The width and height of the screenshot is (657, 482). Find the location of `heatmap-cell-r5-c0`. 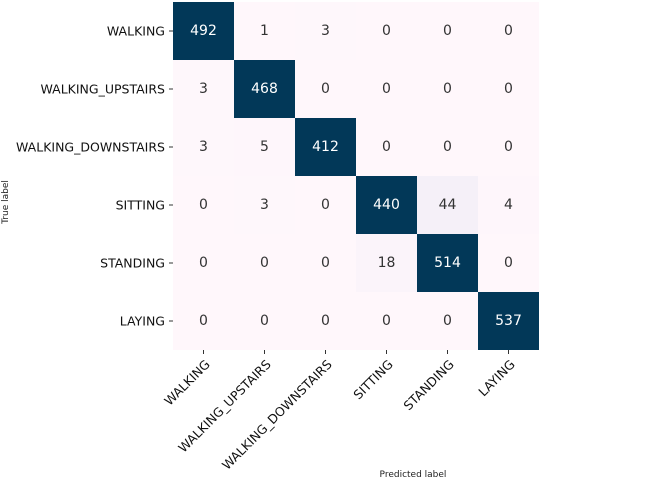

heatmap-cell-r5-c0 is located at coordinates (203, 321).